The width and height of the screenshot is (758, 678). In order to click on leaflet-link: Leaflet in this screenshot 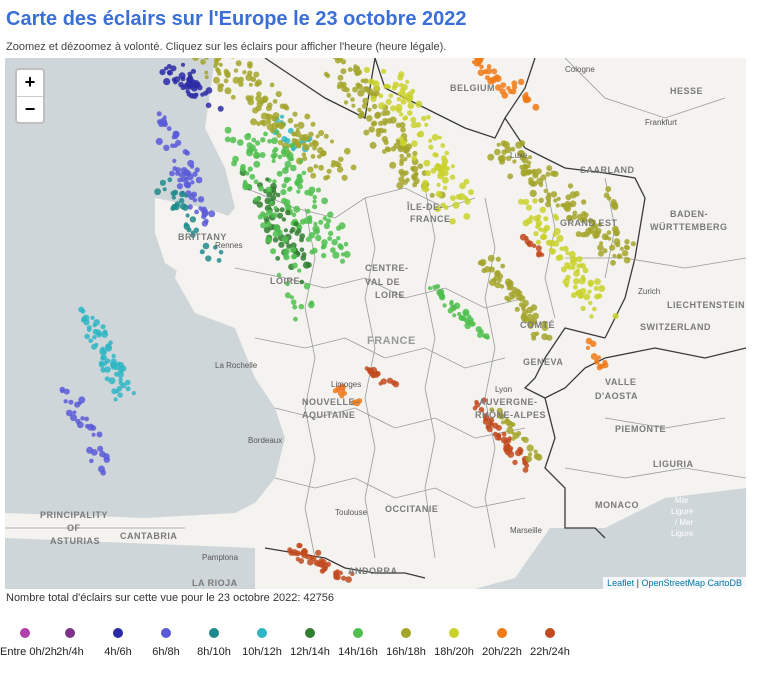, I will do `click(621, 583)`.